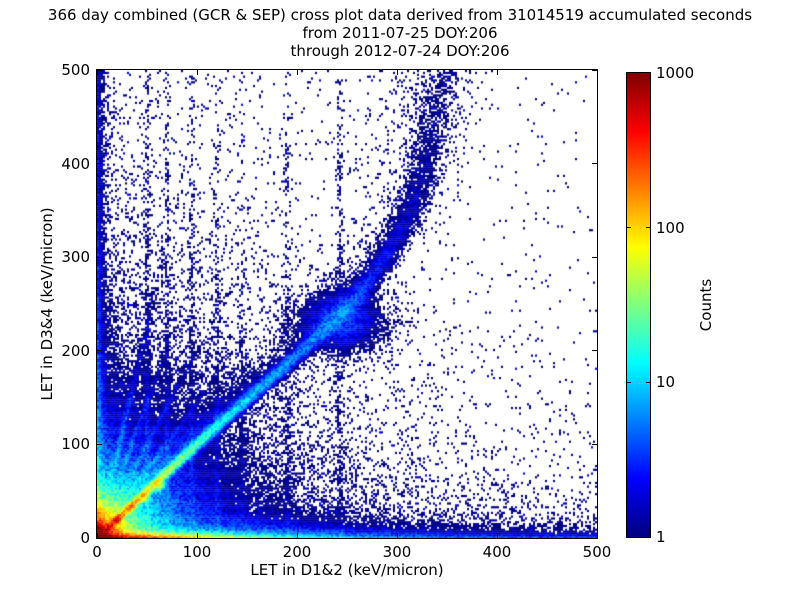  What do you see at coordinates (75, 350) in the screenshot?
I see `y-tick-label-200: 200` at bounding box center [75, 350].